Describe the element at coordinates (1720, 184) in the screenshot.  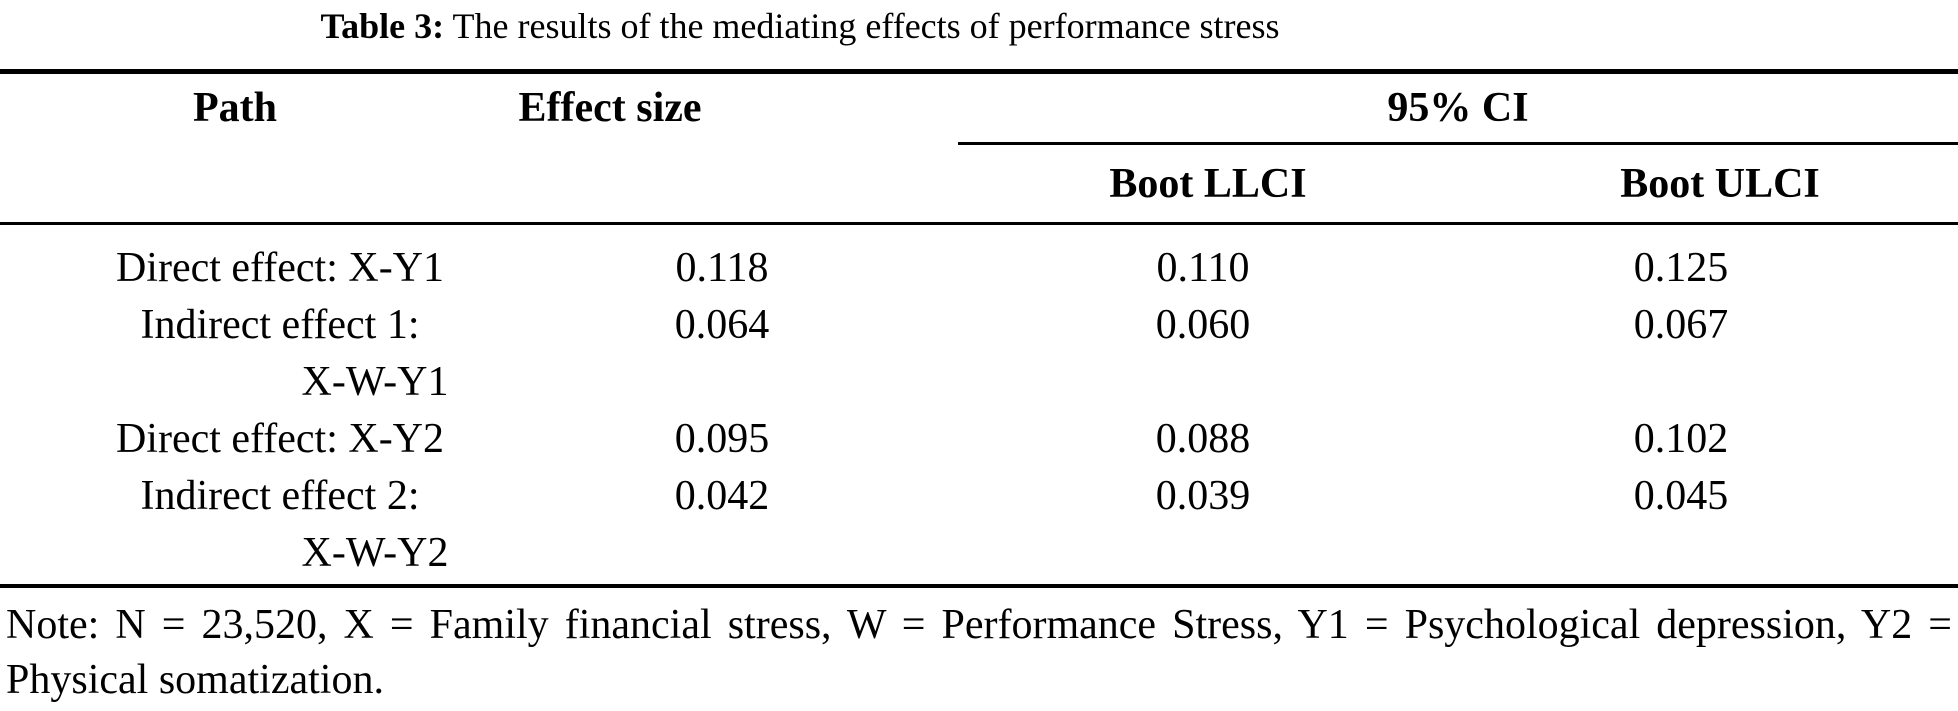
I see `column-header-boot-ulci: Boot ULCI` at that location.